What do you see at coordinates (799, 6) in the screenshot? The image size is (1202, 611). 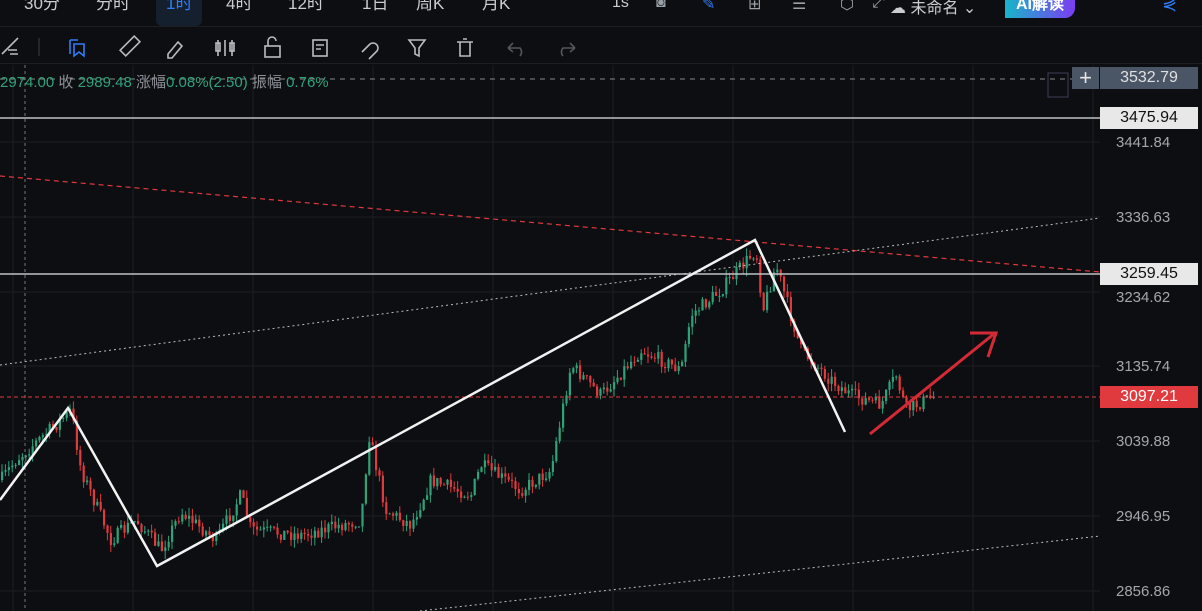 I see `settings-list-icon: ☰` at bounding box center [799, 6].